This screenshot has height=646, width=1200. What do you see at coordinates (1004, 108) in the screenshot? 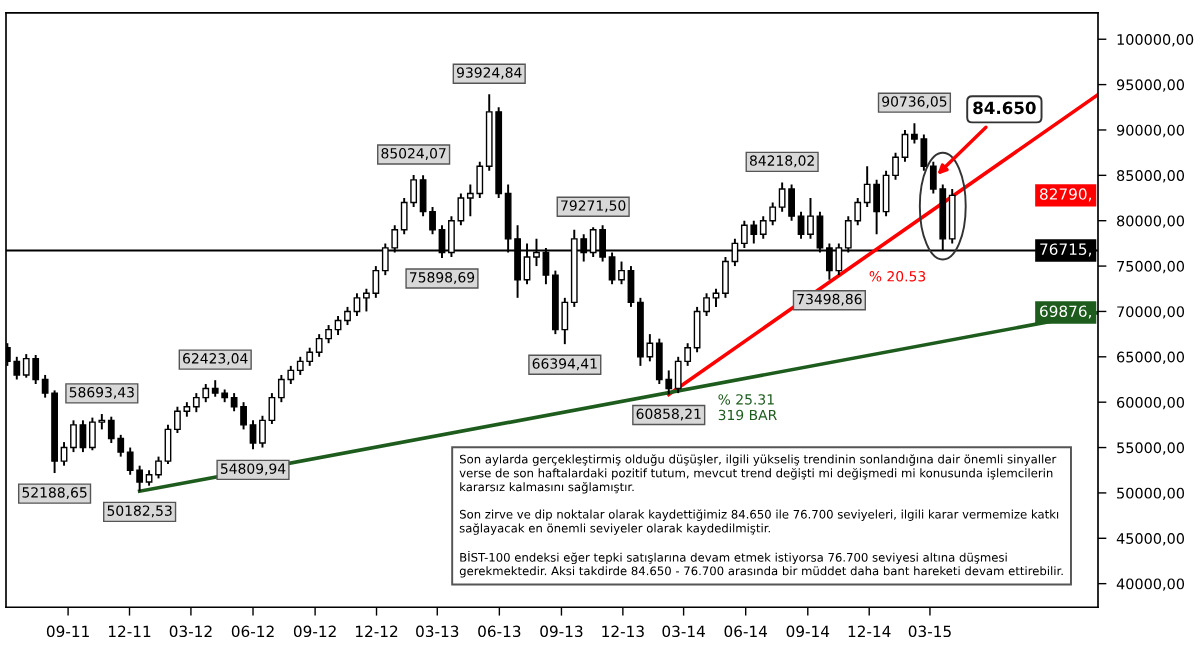
I see `annotation: 84.650` at bounding box center [1004, 108].